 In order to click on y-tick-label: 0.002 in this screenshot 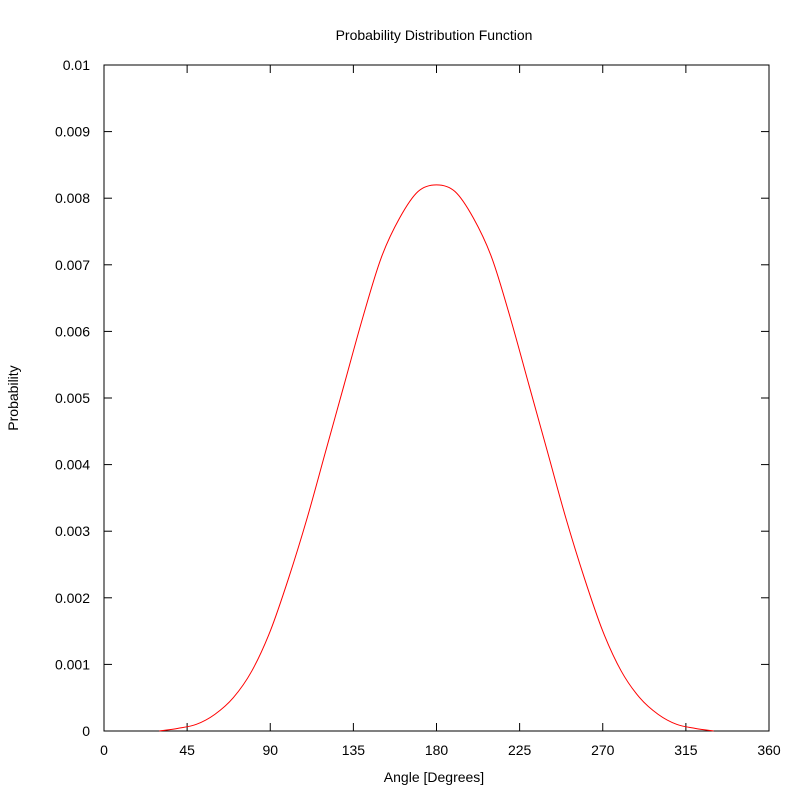, I will do `click(72, 598)`.